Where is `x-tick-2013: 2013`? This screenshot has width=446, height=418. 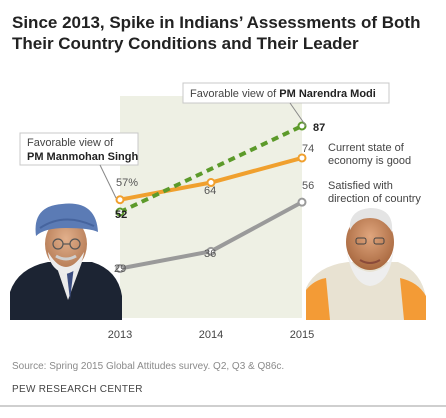
x-tick-2013: 2013 is located at coordinates (120, 335).